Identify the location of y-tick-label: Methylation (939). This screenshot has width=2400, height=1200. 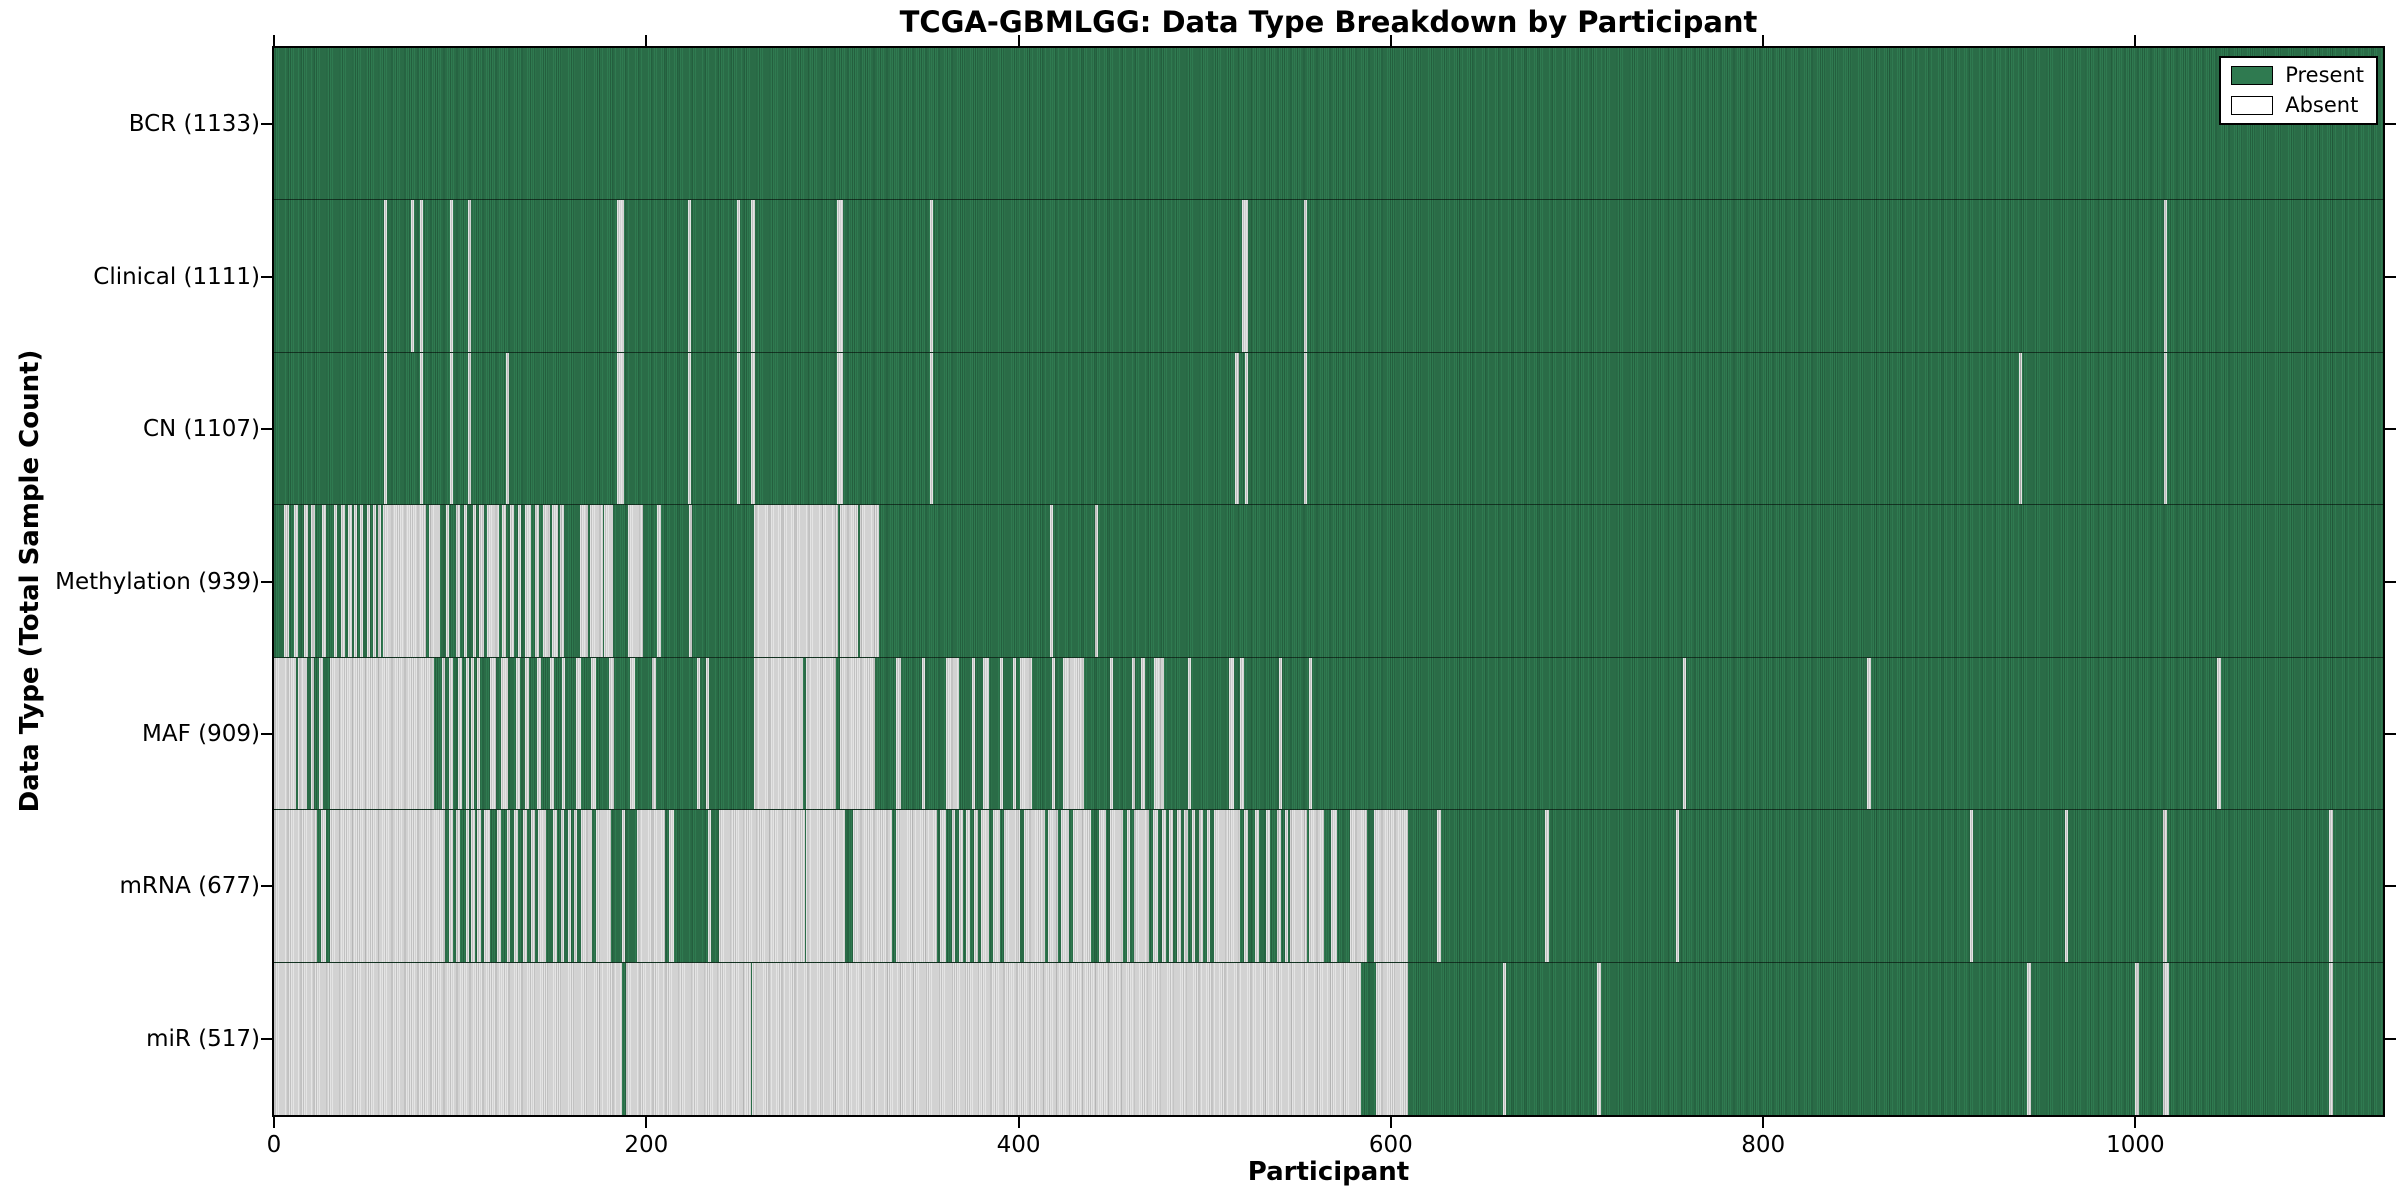
(157, 581).